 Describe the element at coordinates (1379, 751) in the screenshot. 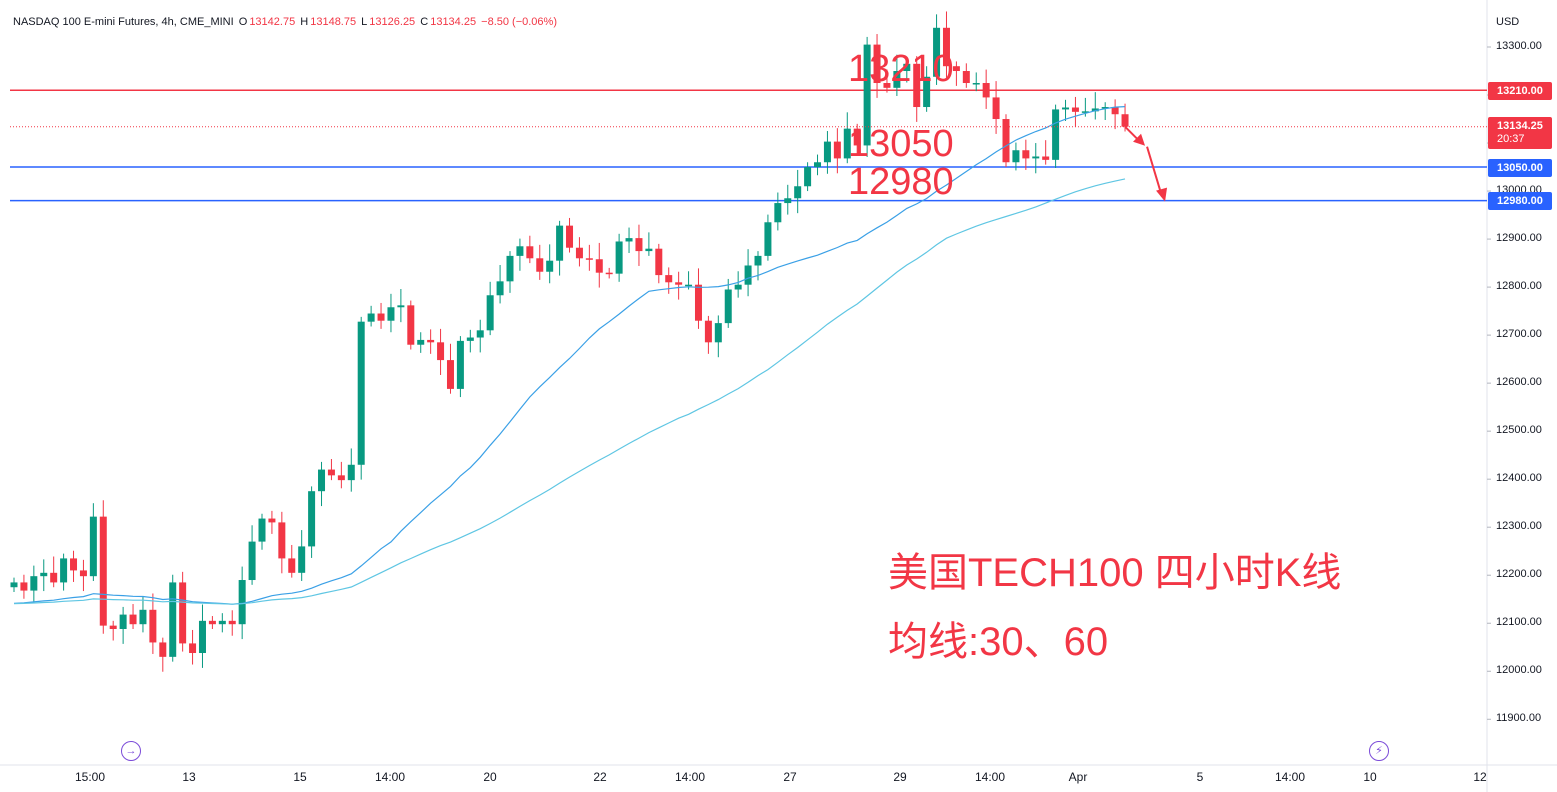

I see `lightning-marker-icon: ⚡` at that location.